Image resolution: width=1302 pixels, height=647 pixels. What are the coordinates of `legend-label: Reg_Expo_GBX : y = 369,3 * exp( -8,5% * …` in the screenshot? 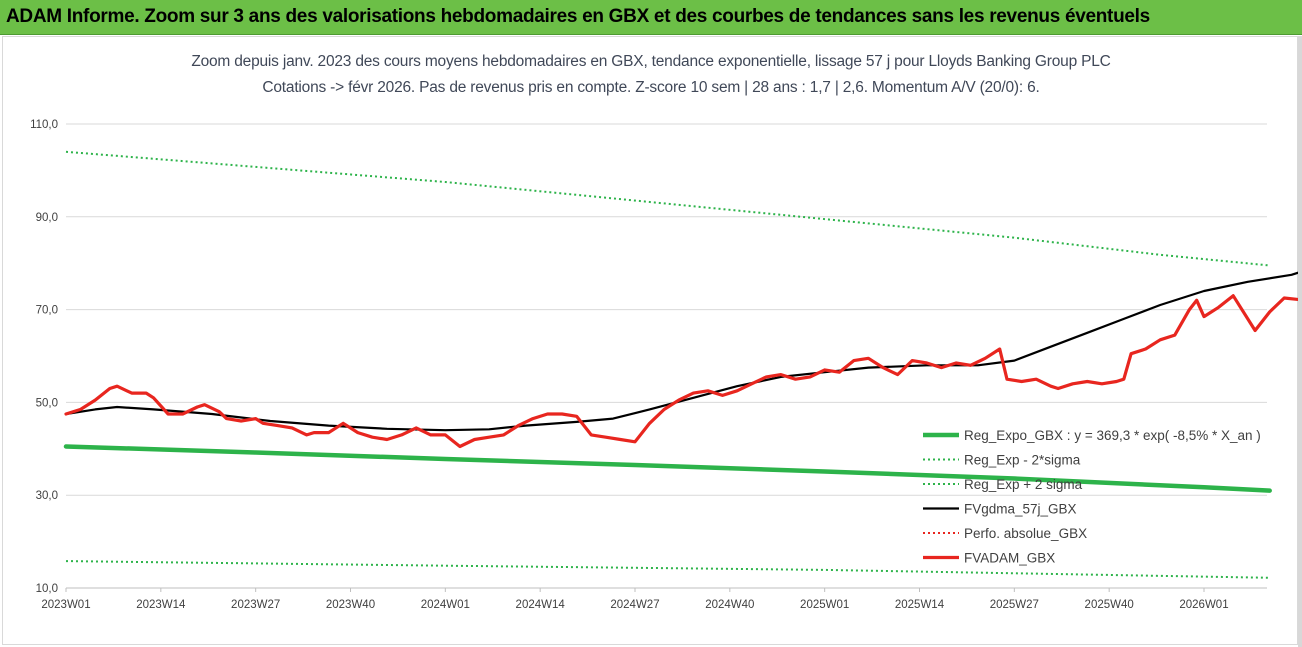 It's located at (1112, 435).